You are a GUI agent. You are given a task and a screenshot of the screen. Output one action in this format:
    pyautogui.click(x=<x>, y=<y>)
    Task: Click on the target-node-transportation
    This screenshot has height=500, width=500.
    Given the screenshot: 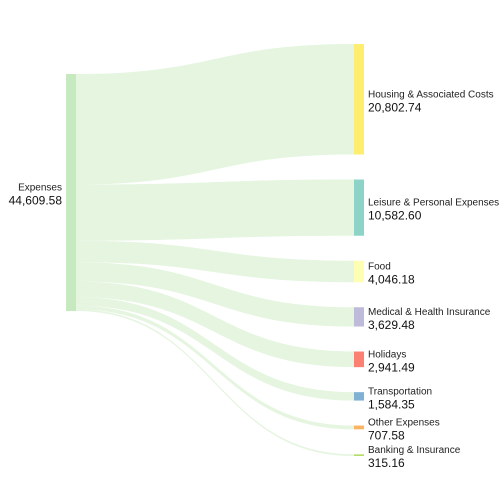 What is the action you would take?
    pyautogui.click(x=359, y=396)
    